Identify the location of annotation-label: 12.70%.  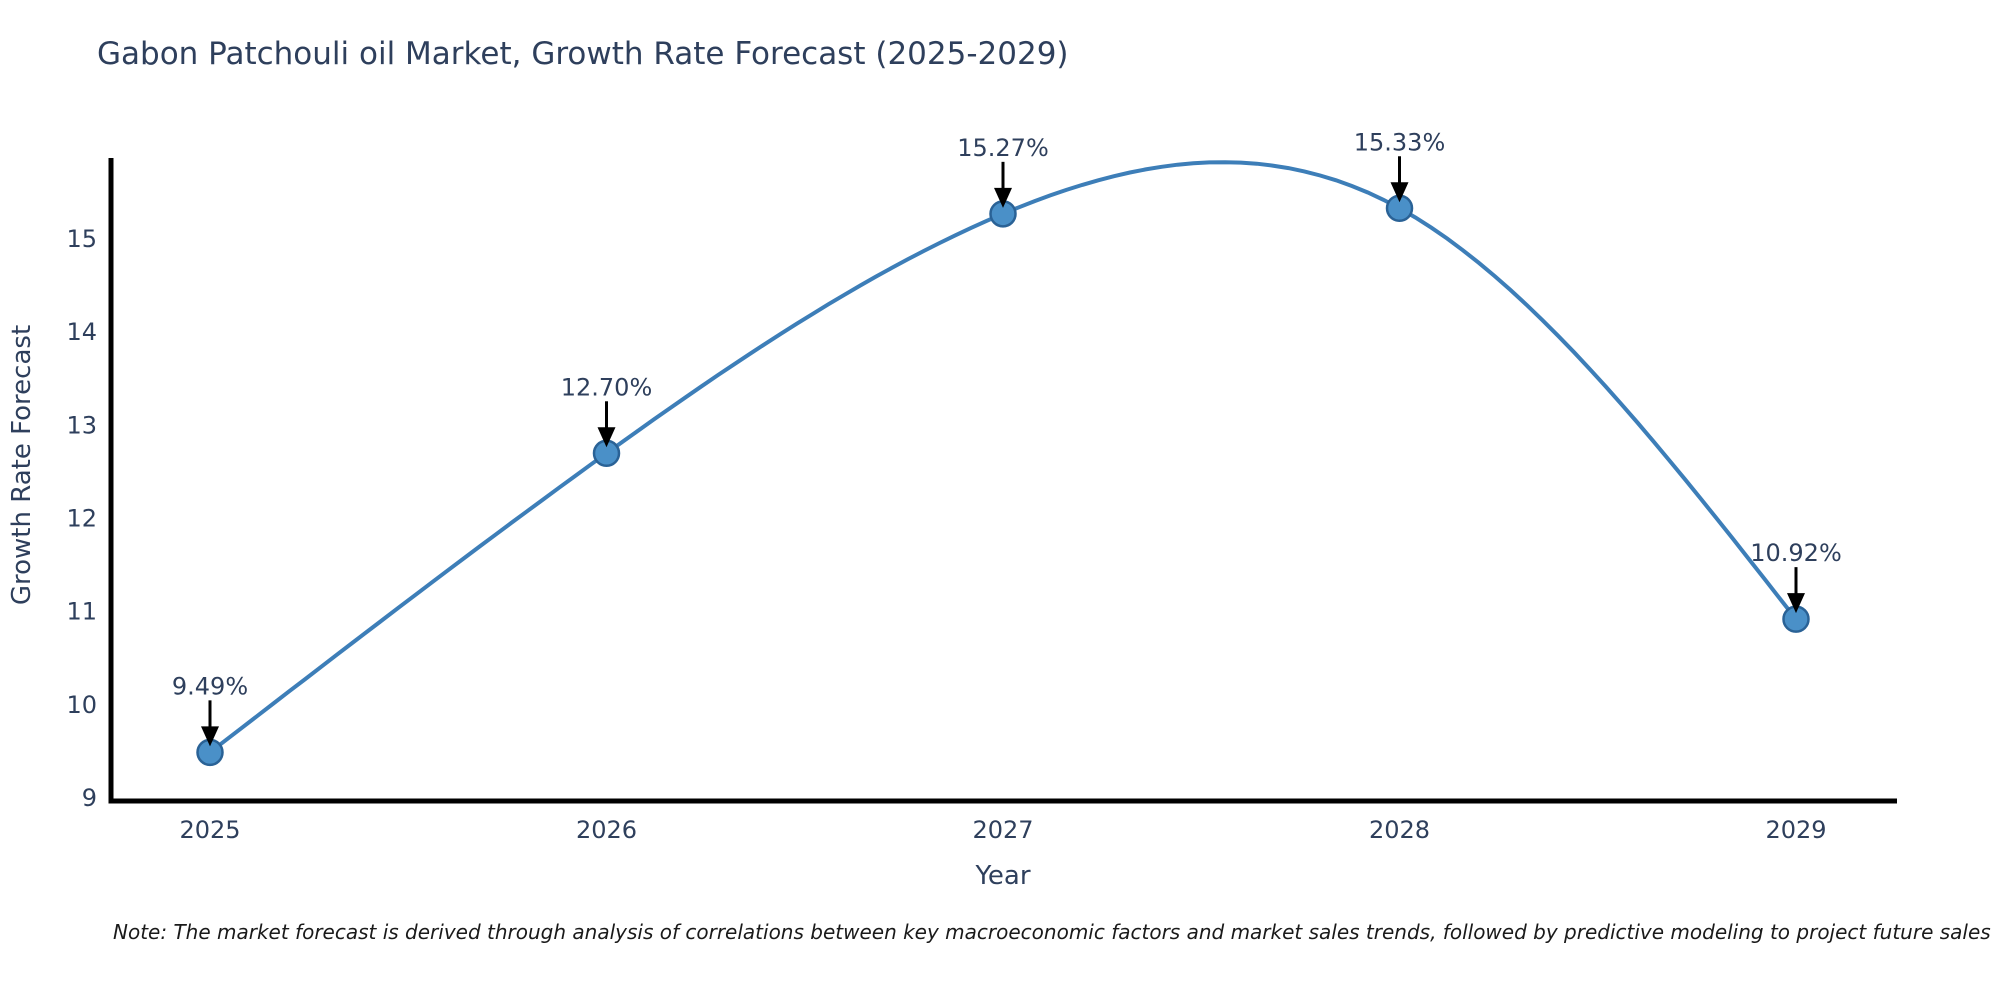
(607, 387).